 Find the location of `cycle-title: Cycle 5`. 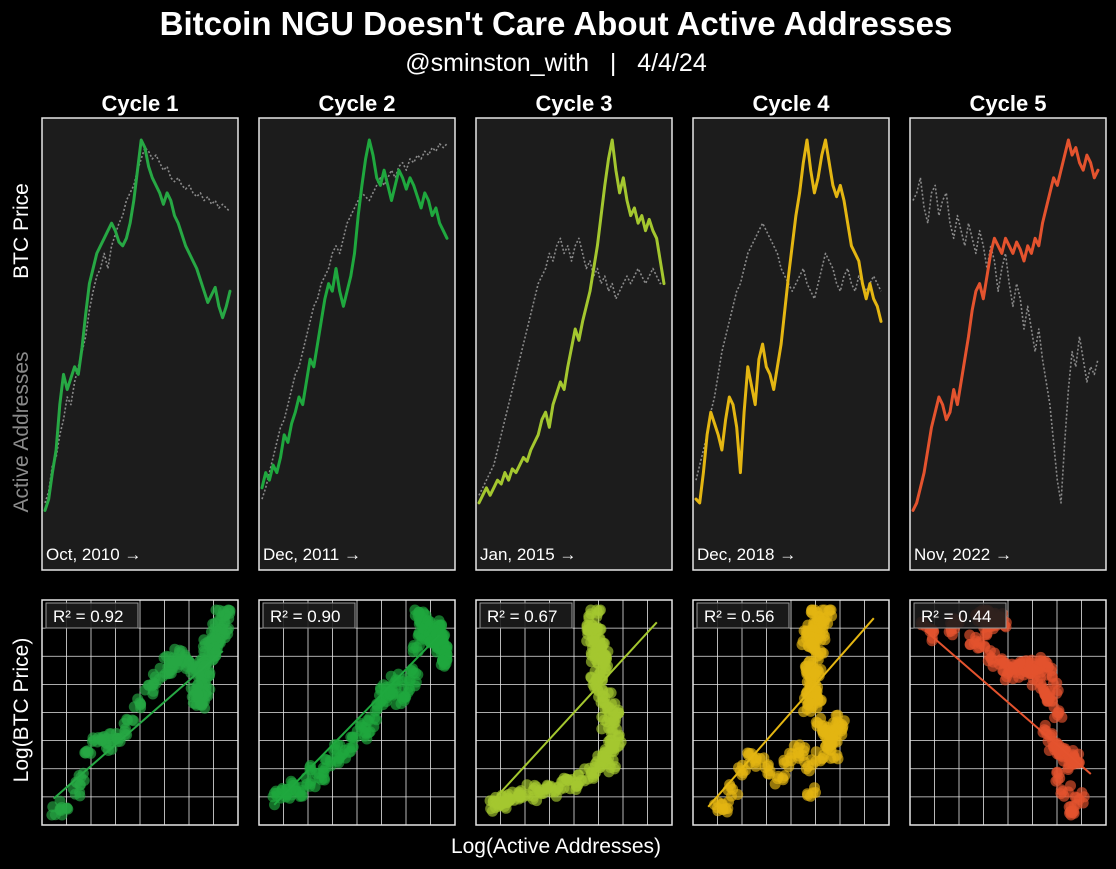

cycle-title: Cycle 5 is located at coordinates (1007, 103).